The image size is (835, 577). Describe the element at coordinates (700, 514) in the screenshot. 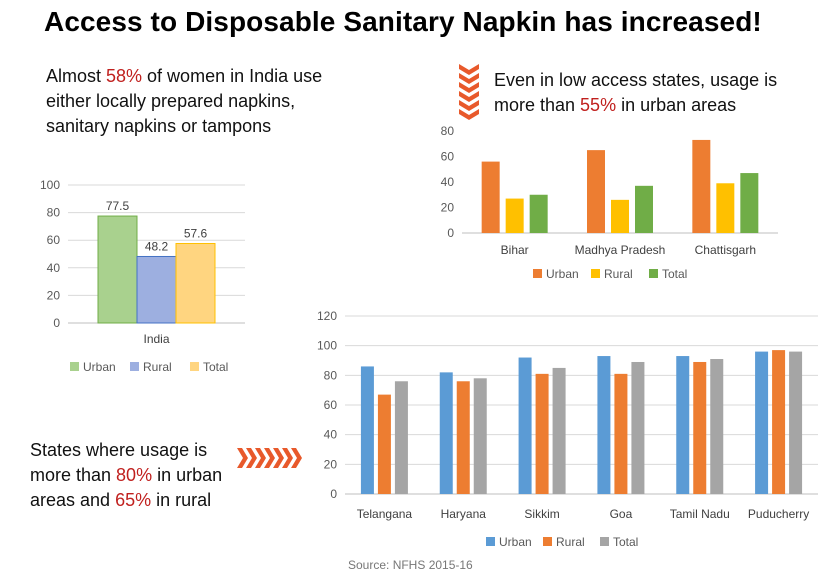

I see `x-tick-label: Tamil Nadu` at that location.